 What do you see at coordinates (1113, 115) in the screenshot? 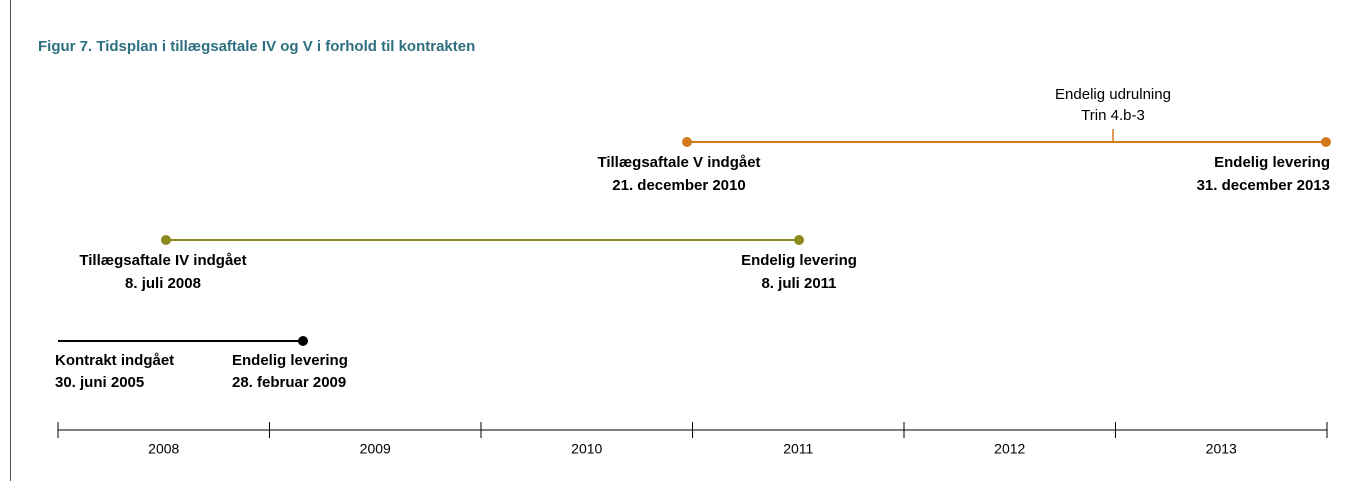
I see `milestone-detail: Trin 4.b-3` at bounding box center [1113, 115].